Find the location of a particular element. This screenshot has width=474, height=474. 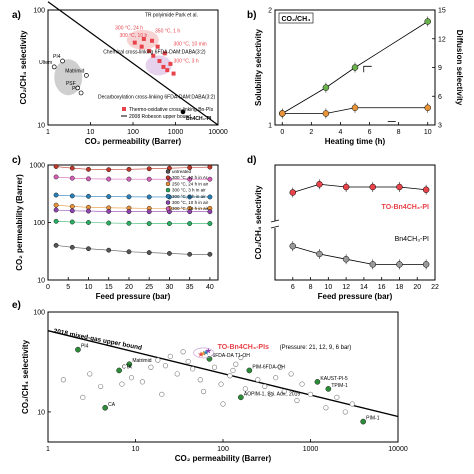

panel-d-xtick-label: 10 is located at coordinates (328, 287).